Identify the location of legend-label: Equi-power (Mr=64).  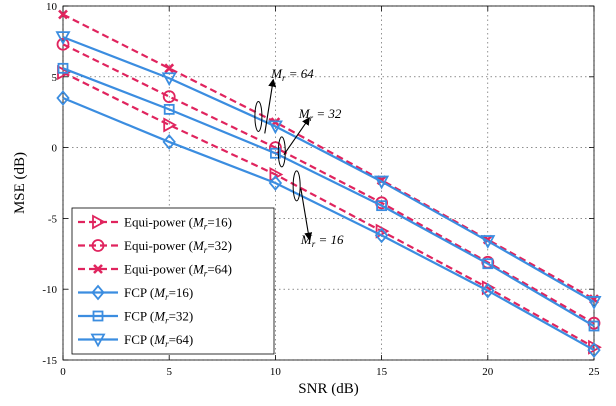
(178, 270).